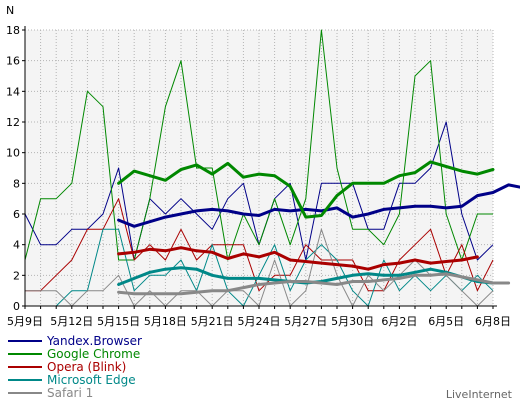  Describe the element at coordinates (16, 183) in the screenshot. I see `y-tick-label: 8` at that location.